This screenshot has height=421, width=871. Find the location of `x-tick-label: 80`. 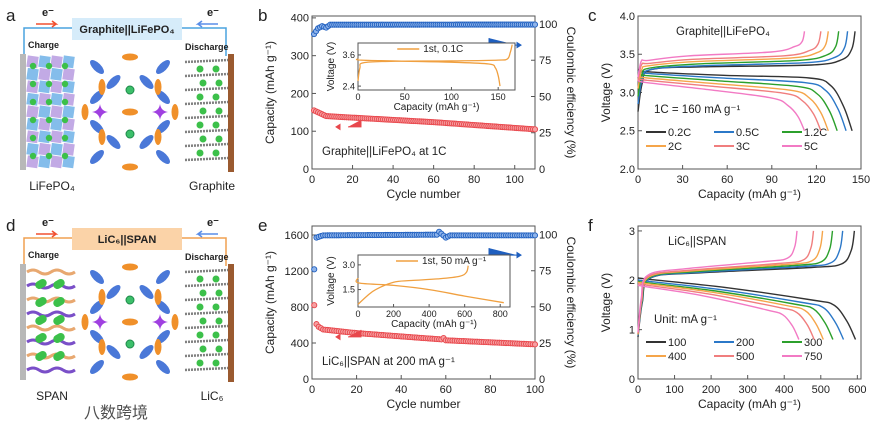

x-tick-label: 80 is located at coordinates (474, 180).